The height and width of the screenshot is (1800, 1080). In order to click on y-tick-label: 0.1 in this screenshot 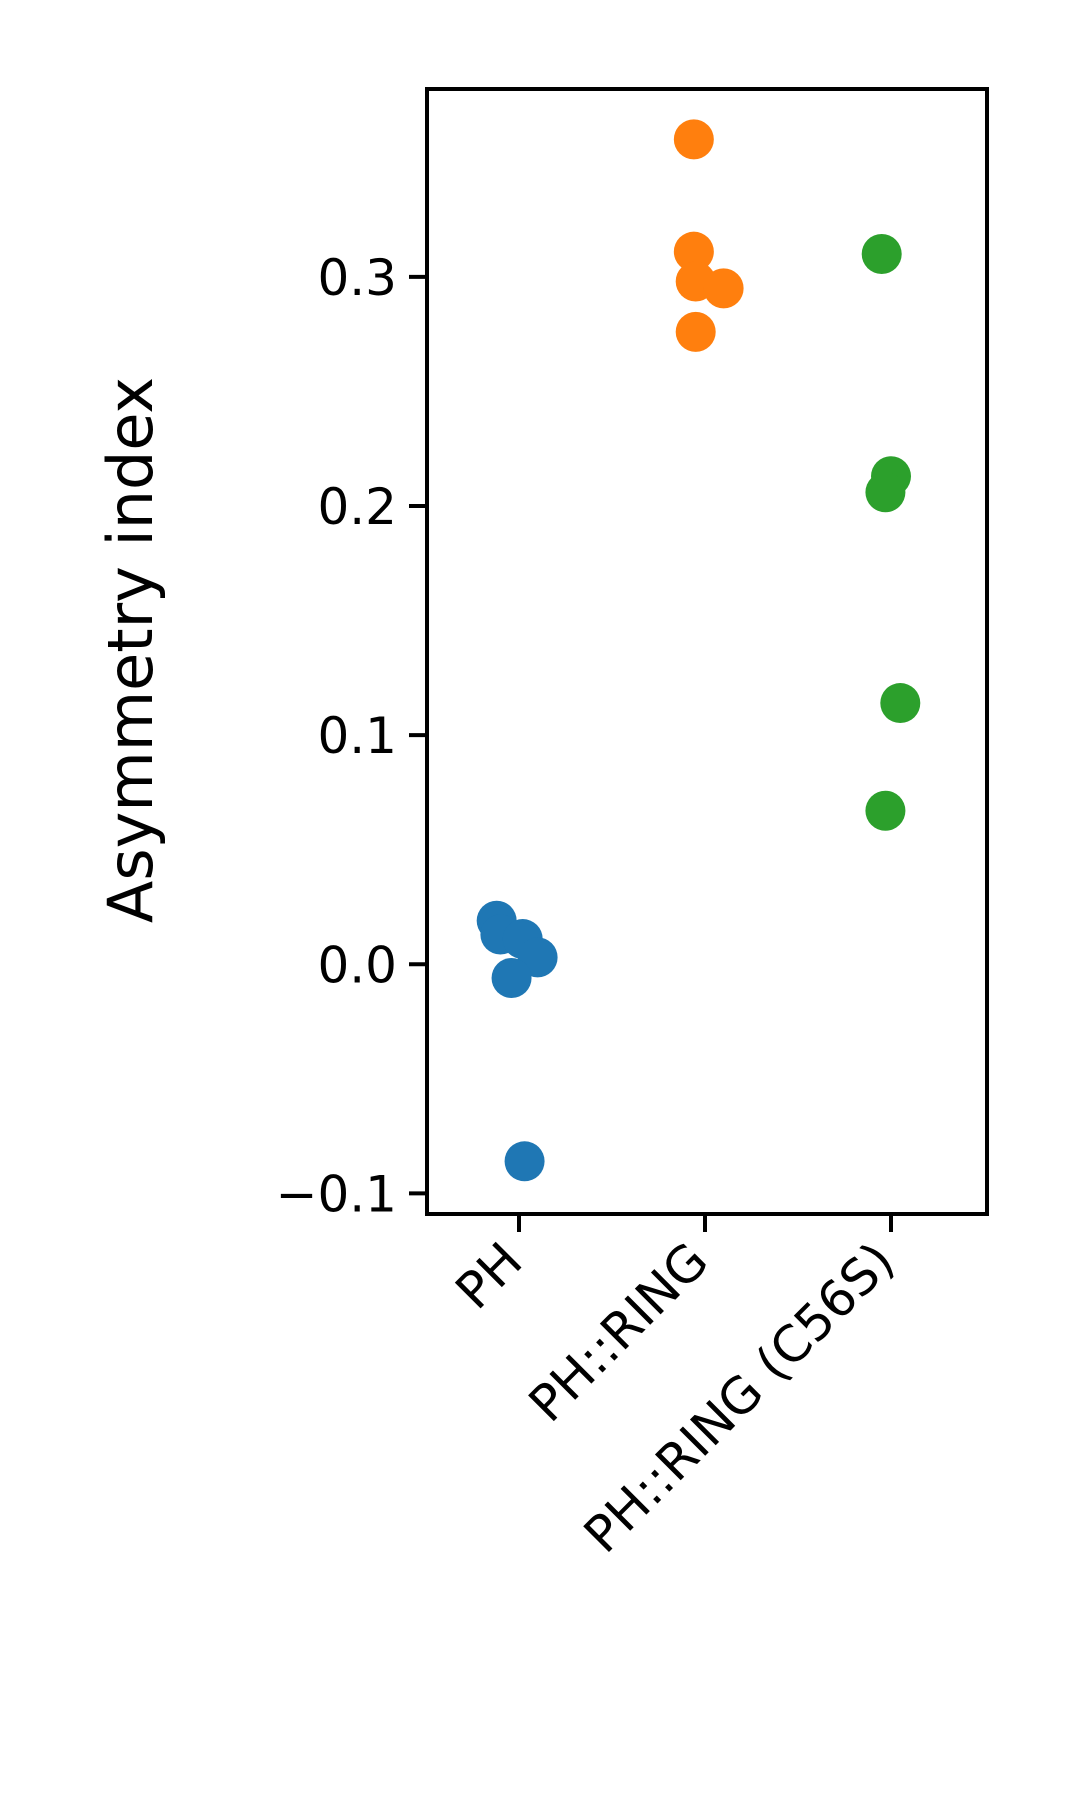, I will do `click(357, 736)`.